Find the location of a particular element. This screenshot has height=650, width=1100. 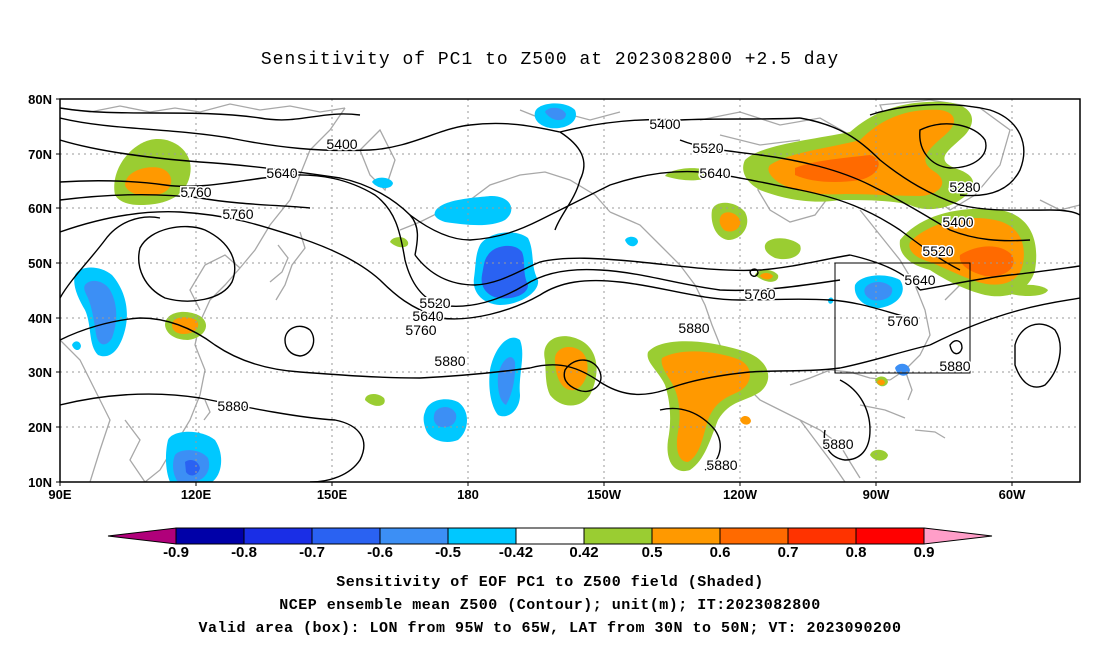

lon-label: 180 is located at coordinates (468, 494).